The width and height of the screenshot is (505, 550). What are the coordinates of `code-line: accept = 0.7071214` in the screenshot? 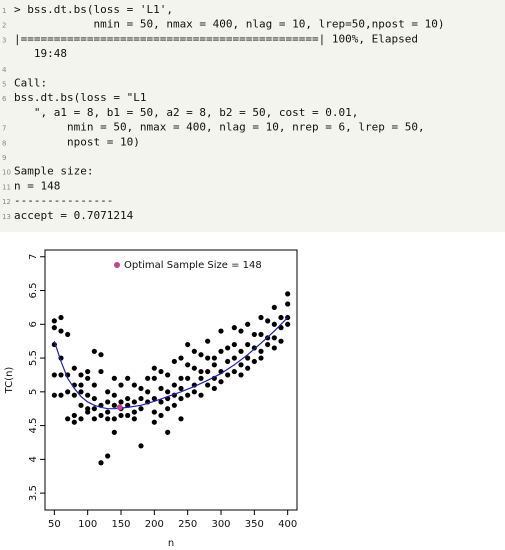 It's located at (74, 215).